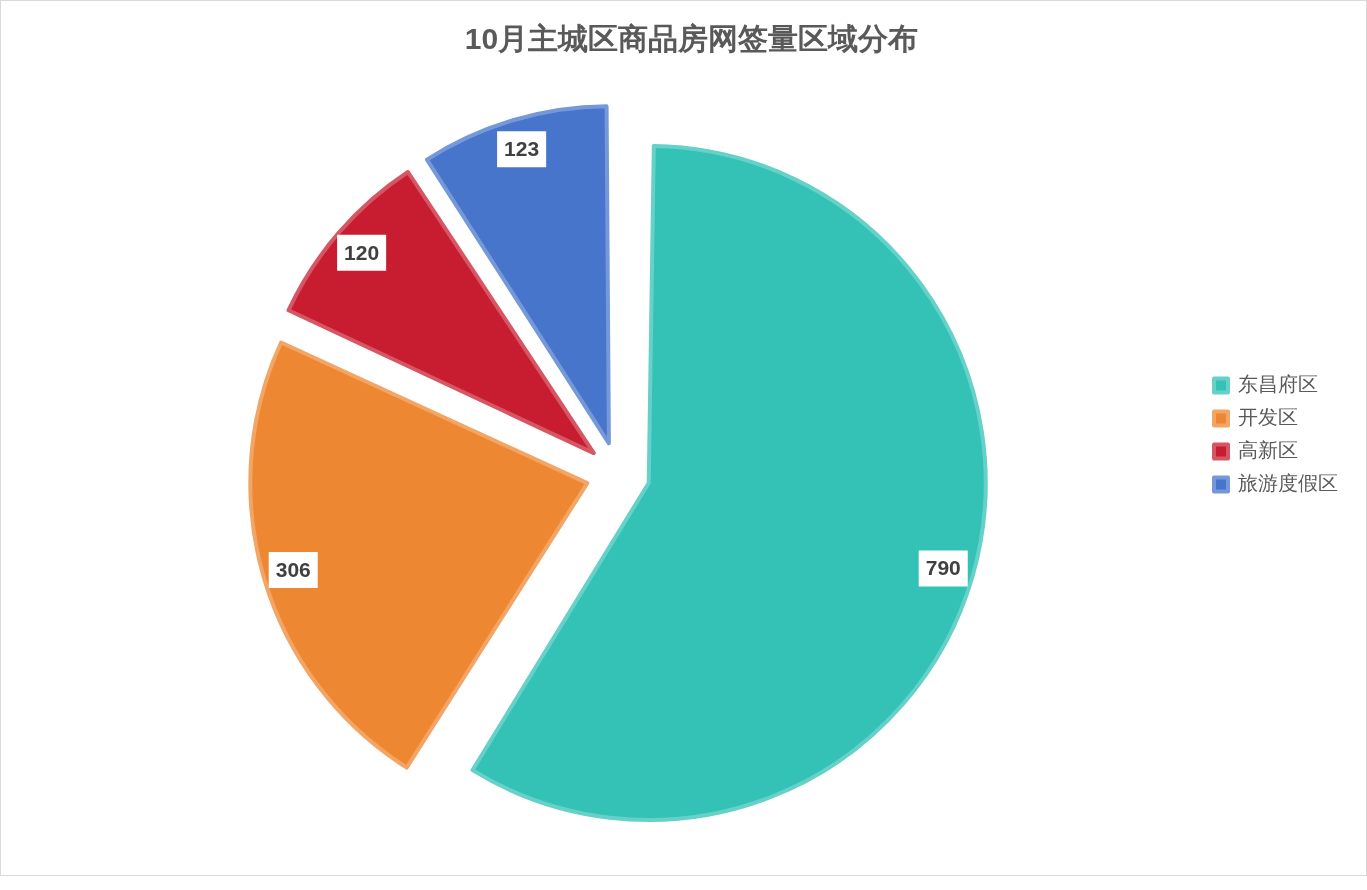  Describe the element at coordinates (1268, 449) in the screenshot. I see `legend-label: 高新区` at that location.